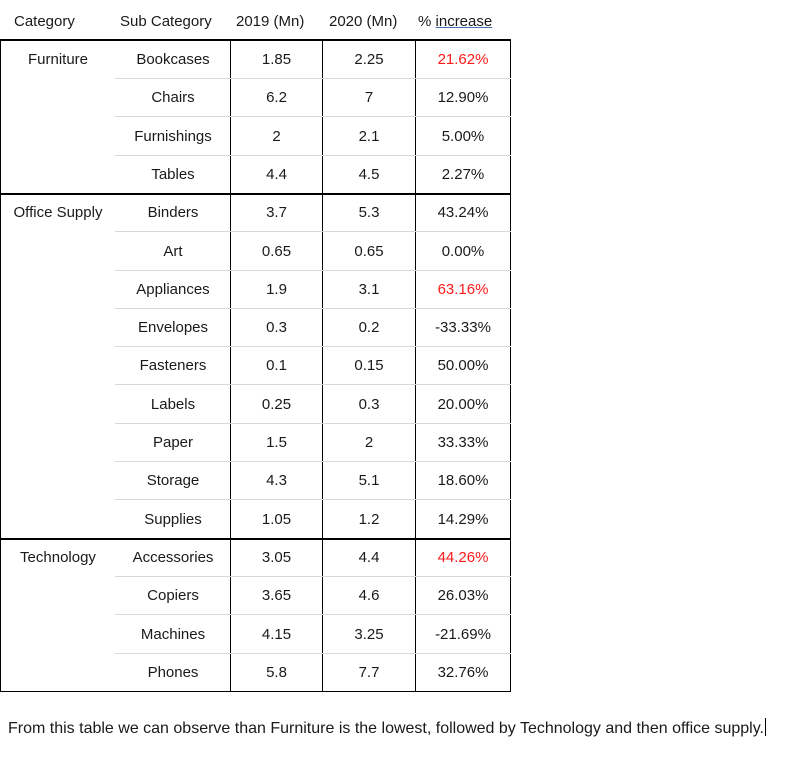 Image resolution: width=807 pixels, height=766 pixels. Describe the element at coordinates (369, 481) in the screenshot. I see `value-2020-cell: 5.1` at that location.